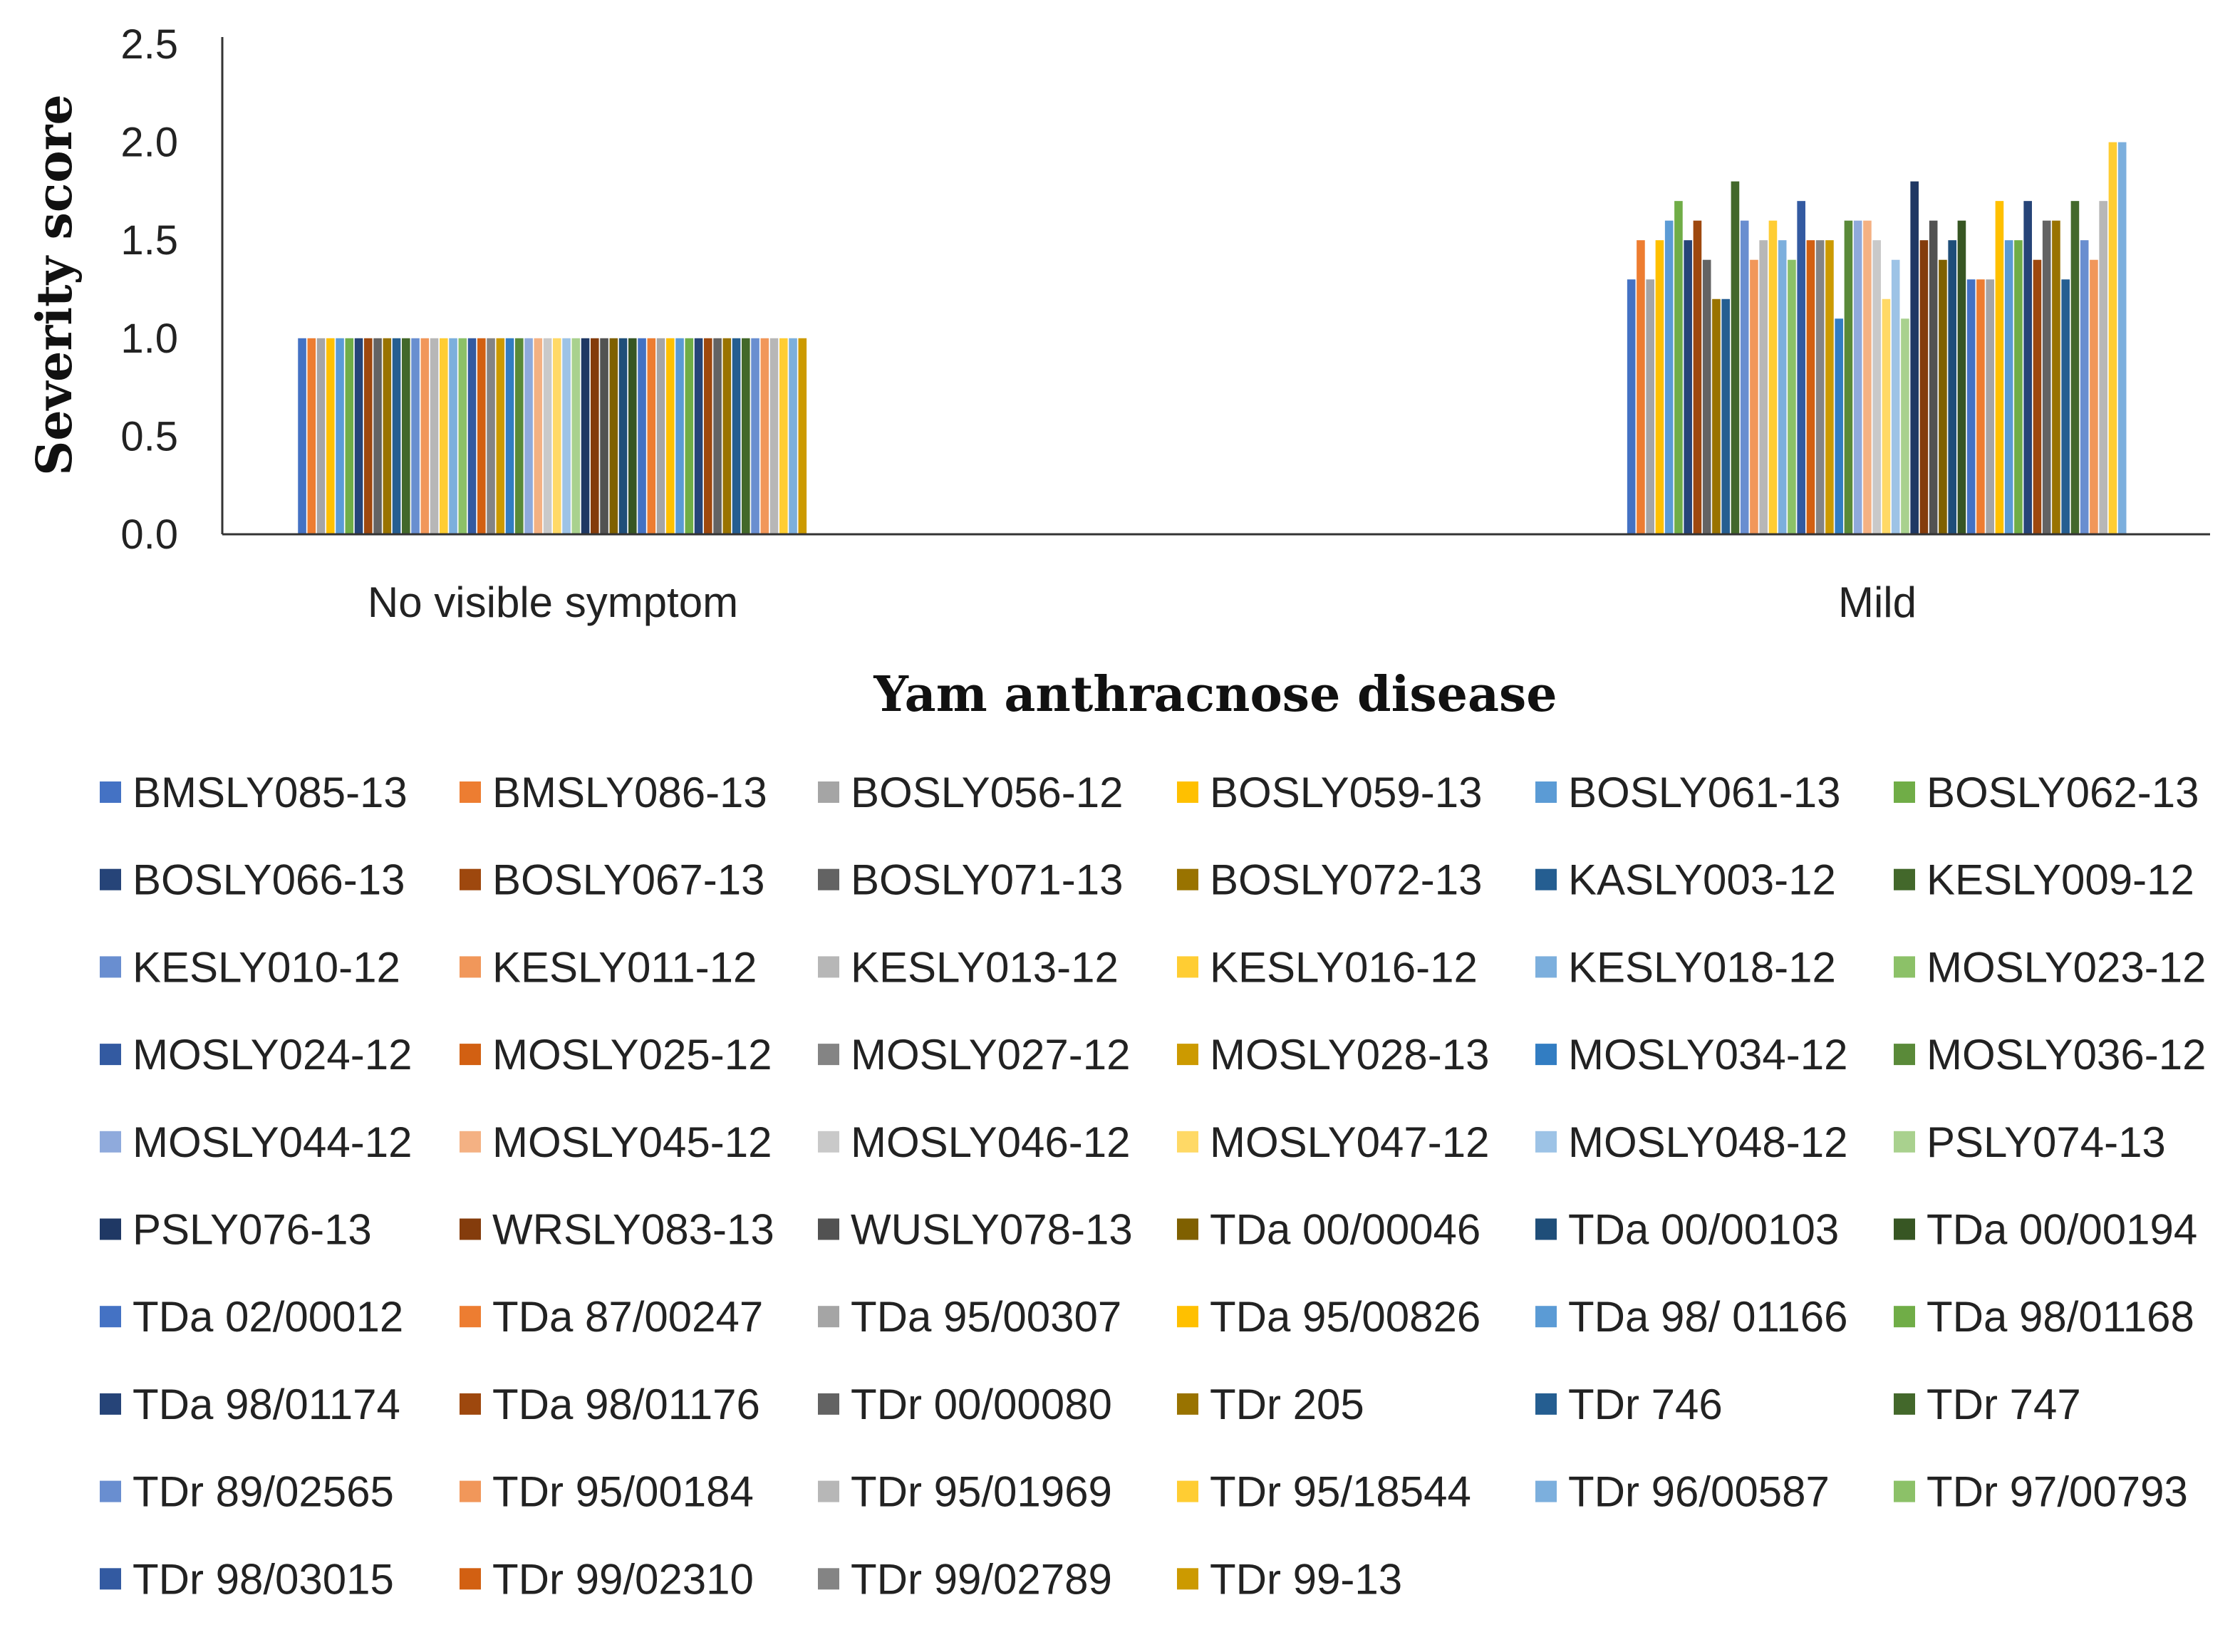 Image resolution: width=2235 pixels, height=1652 pixels. What do you see at coordinates (1703, 1230) in the screenshot?
I see `legend-label: TDa 00/00103` at bounding box center [1703, 1230].